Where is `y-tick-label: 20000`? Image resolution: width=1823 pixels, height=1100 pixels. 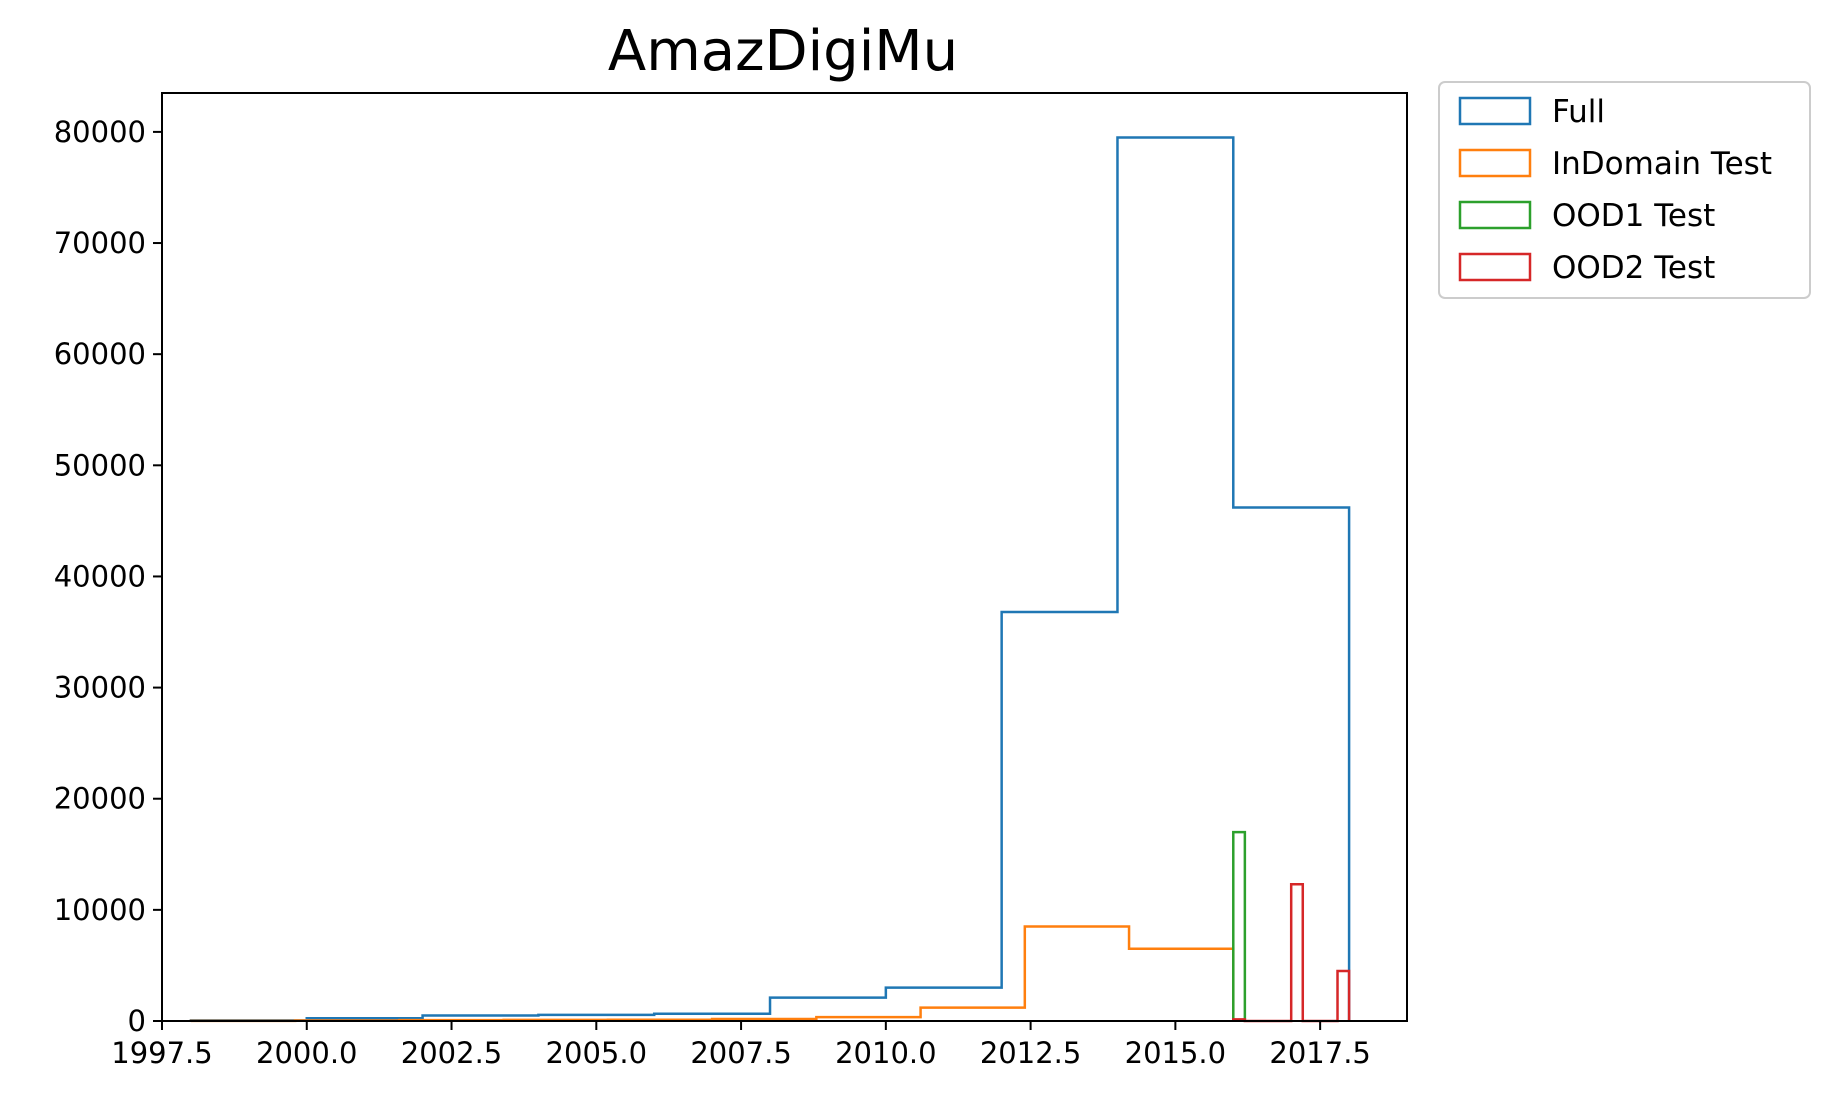
y-tick-label: 20000 is located at coordinates (100, 799).